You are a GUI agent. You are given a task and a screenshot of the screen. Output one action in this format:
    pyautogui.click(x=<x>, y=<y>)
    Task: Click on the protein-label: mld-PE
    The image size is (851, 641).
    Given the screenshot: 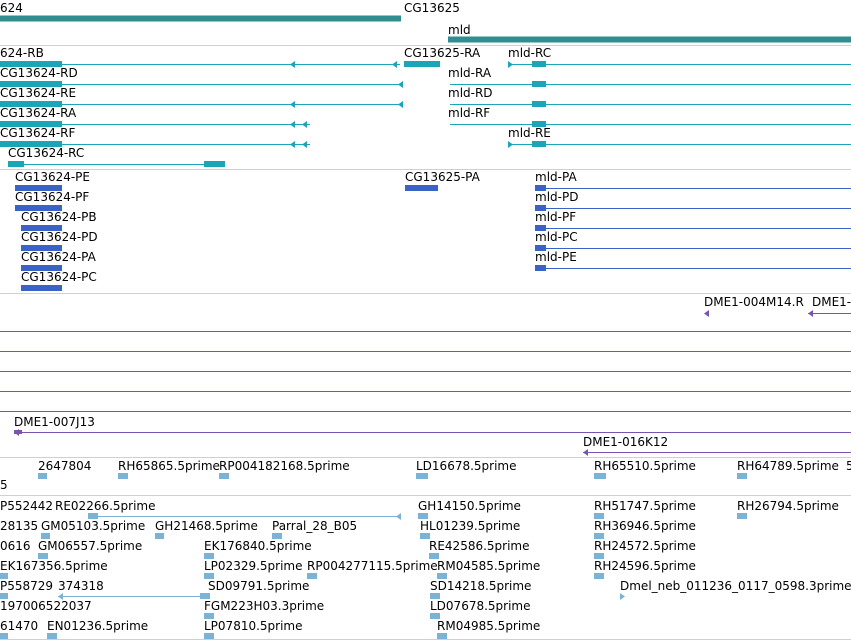 What is the action you would take?
    pyautogui.click(x=556, y=257)
    